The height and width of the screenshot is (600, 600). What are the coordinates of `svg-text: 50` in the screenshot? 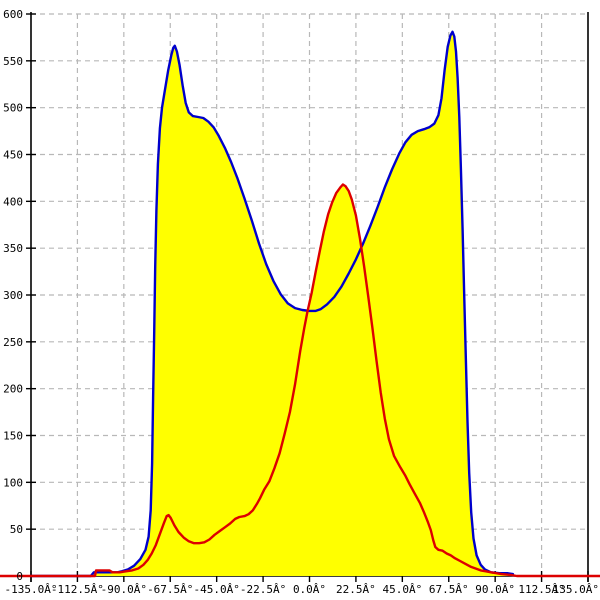 It's located at (16, 529).